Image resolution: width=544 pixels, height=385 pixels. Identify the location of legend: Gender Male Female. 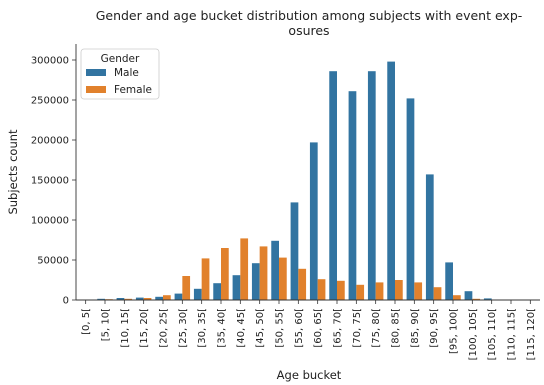
(120, 74).